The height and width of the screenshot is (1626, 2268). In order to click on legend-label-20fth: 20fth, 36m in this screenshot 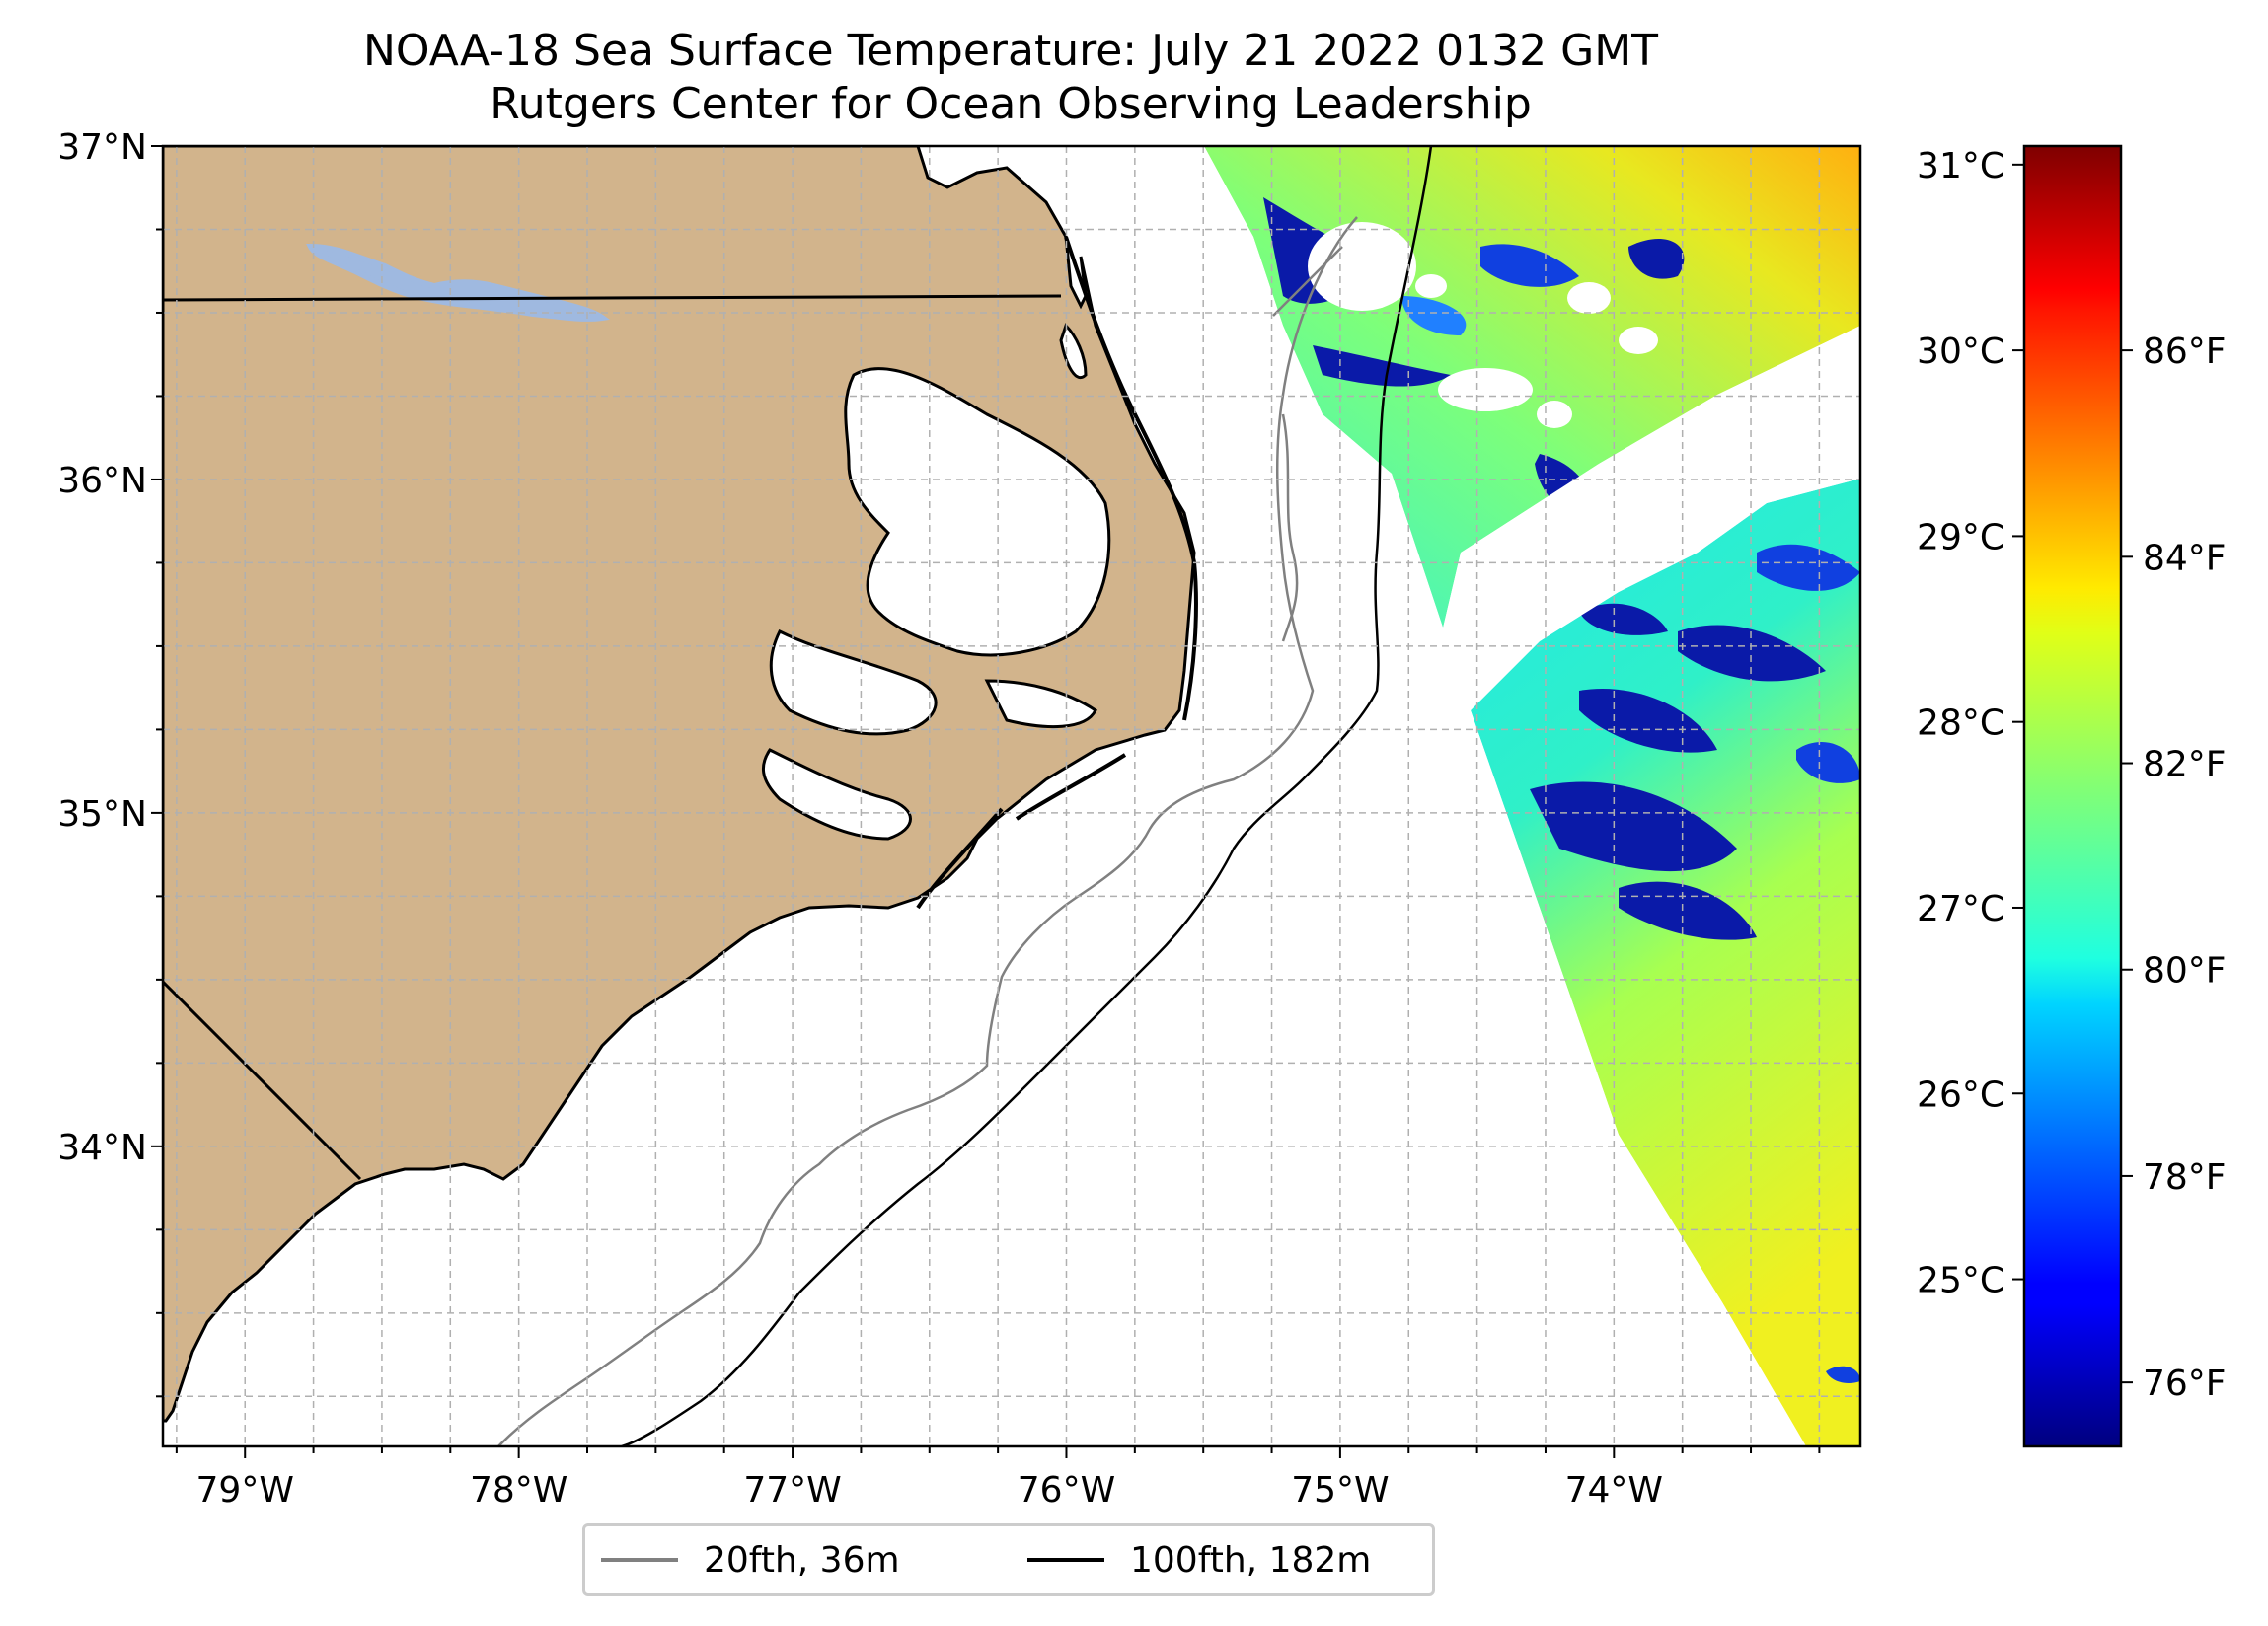, I will do `click(802, 1560)`.